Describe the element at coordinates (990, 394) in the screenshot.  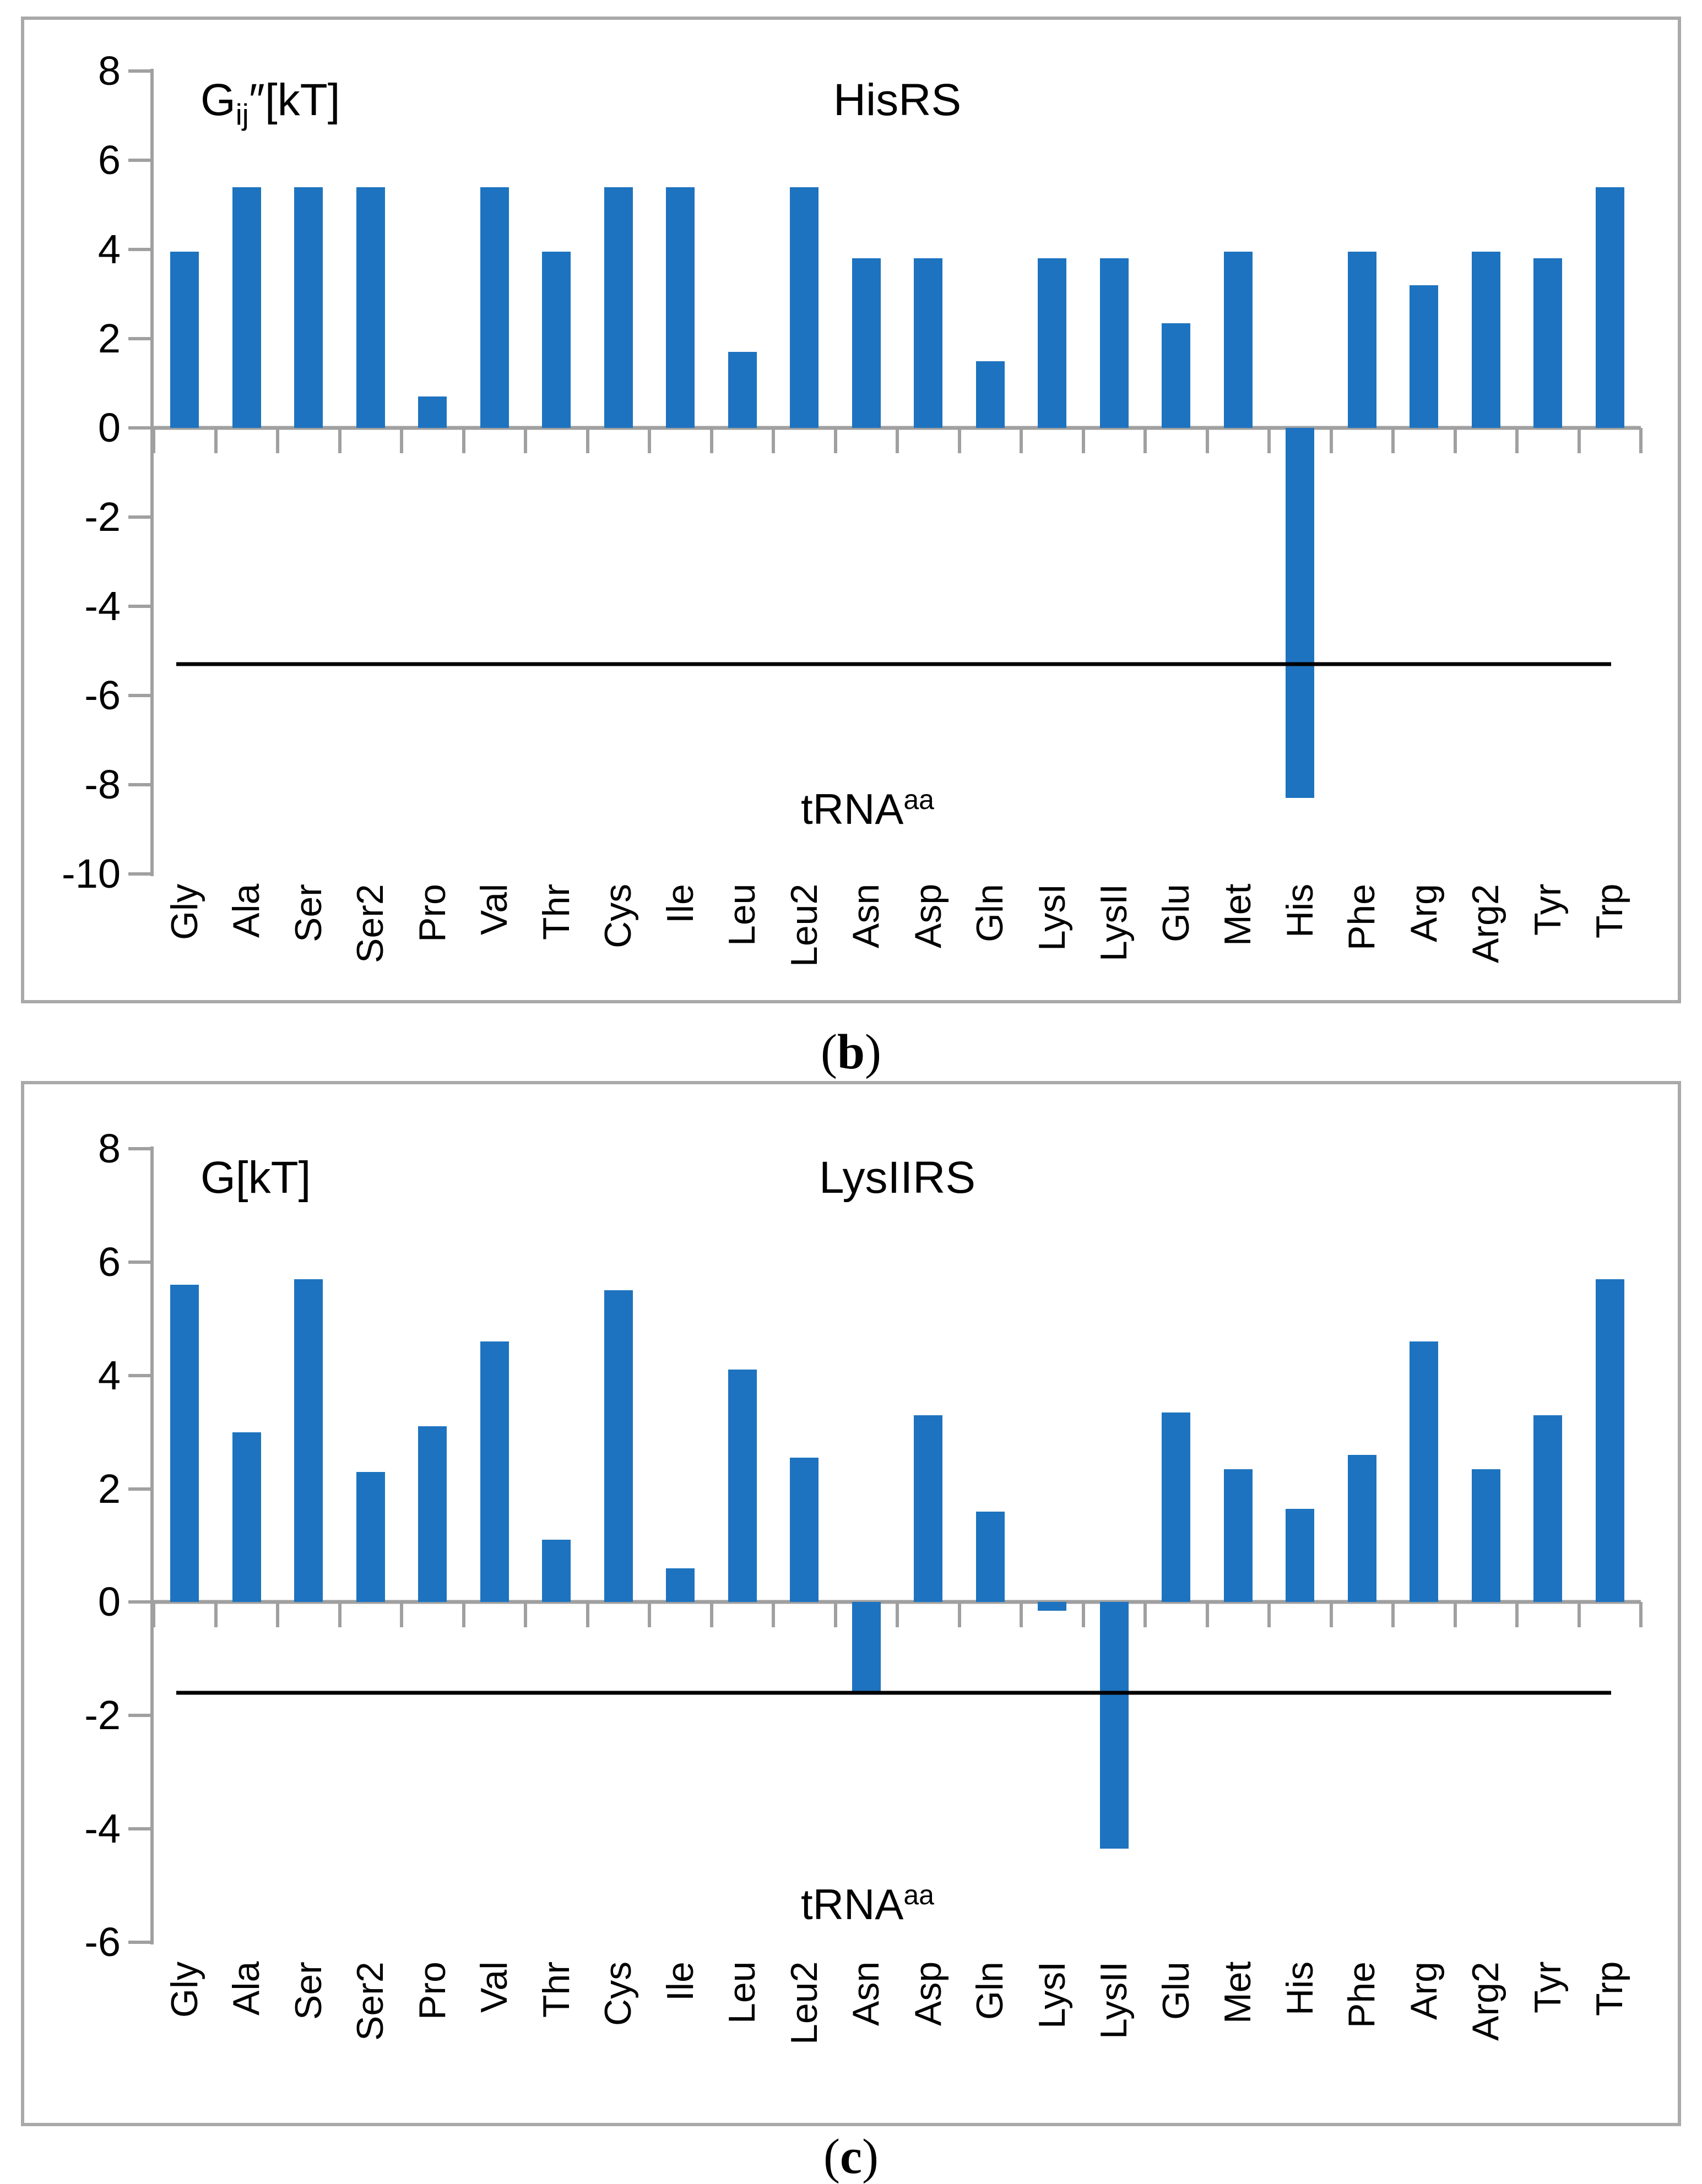
I see `bar-Gln` at that location.